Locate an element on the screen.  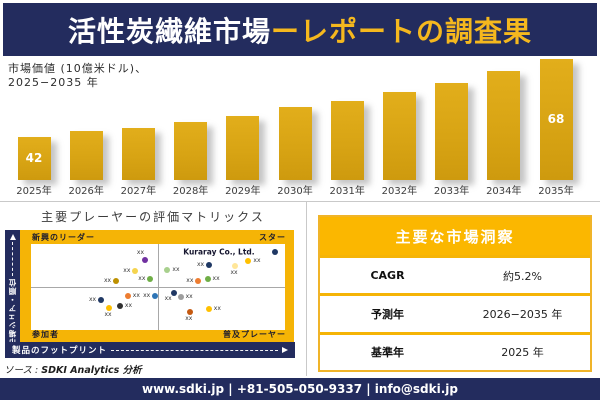
row-value-cagr: 約5.2% is located at coordinates (522, 276).